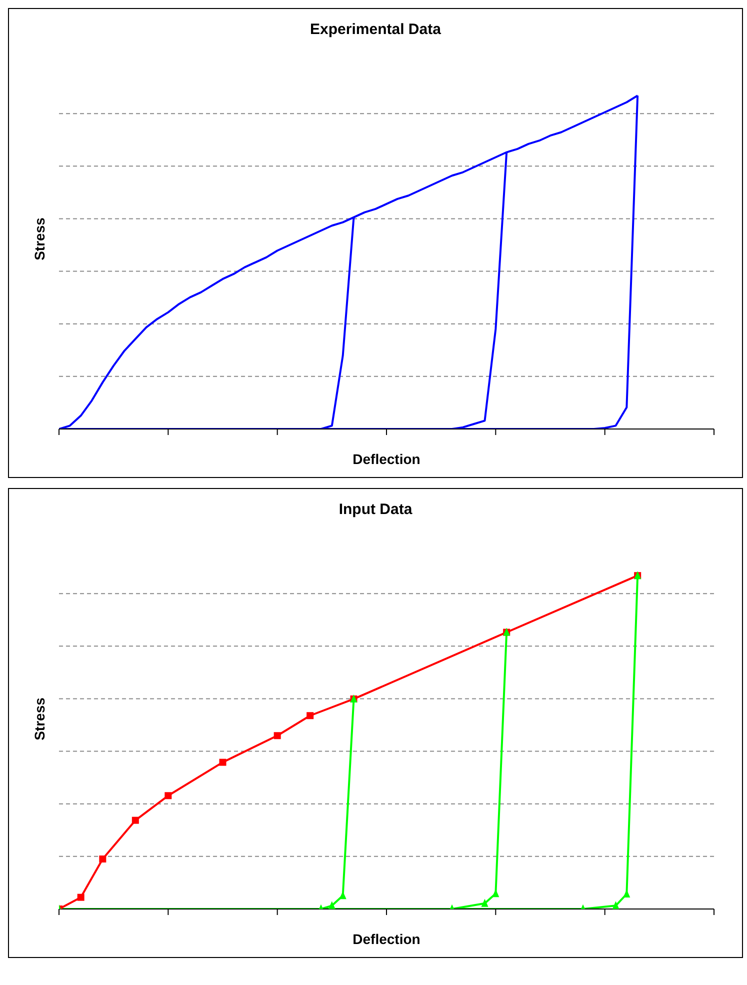 This screenshot has height=985, width=747. I want to click on chart-title: Input Data, so click(376, 510).